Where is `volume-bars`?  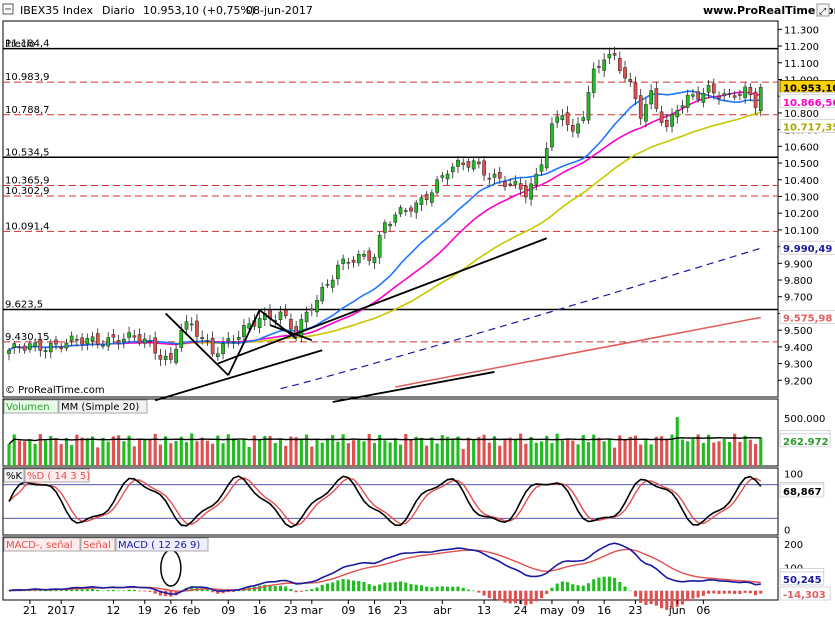 volume-bars is located at coordinates (385, 441).